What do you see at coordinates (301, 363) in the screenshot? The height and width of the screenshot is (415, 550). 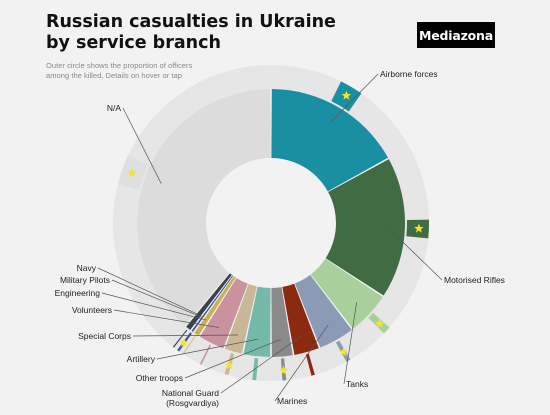 I see `leader-line-marines` at bounding box center [301, 363].